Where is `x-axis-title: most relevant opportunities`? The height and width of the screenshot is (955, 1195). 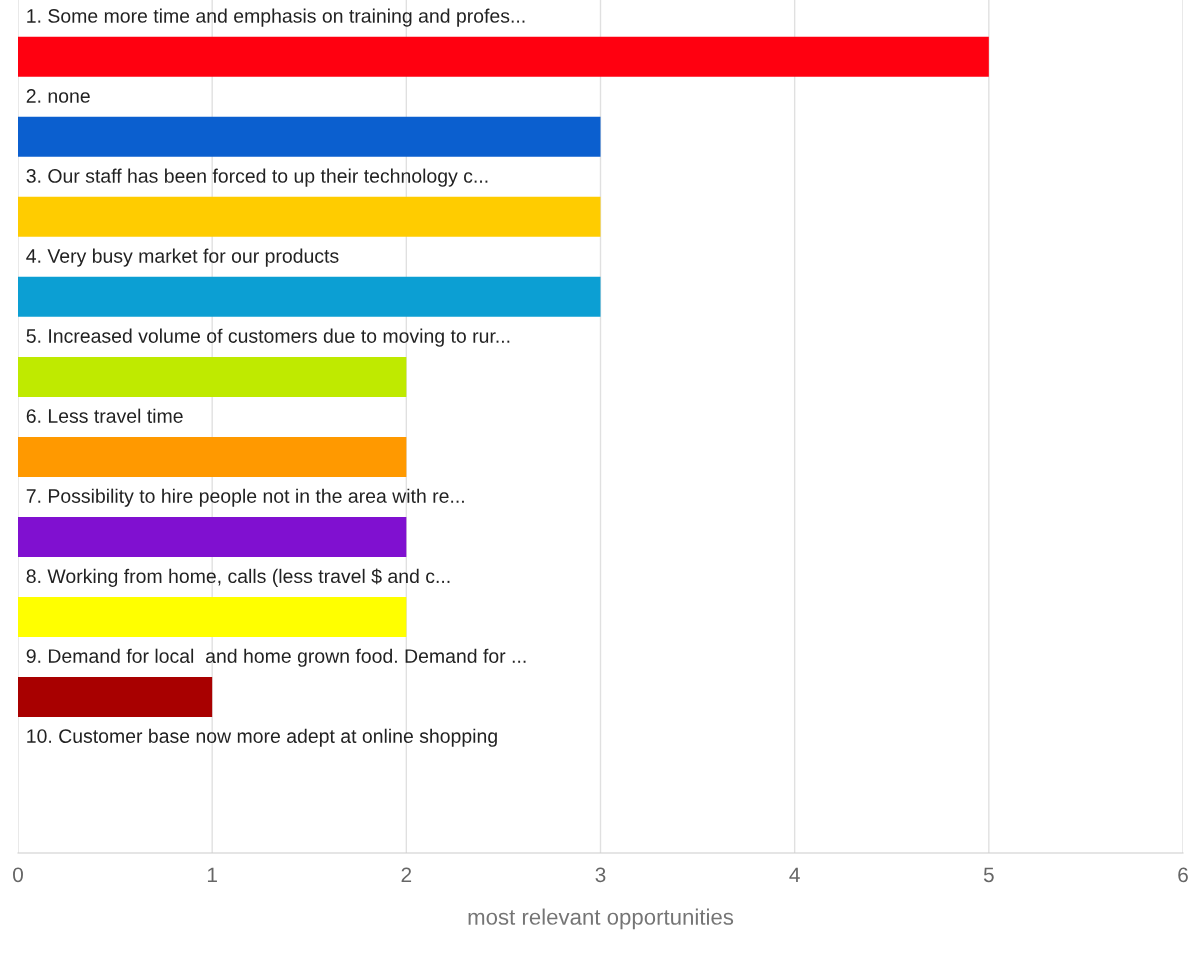 x-axis-title: most relevant opportunities is located at coordinates (601, 919).